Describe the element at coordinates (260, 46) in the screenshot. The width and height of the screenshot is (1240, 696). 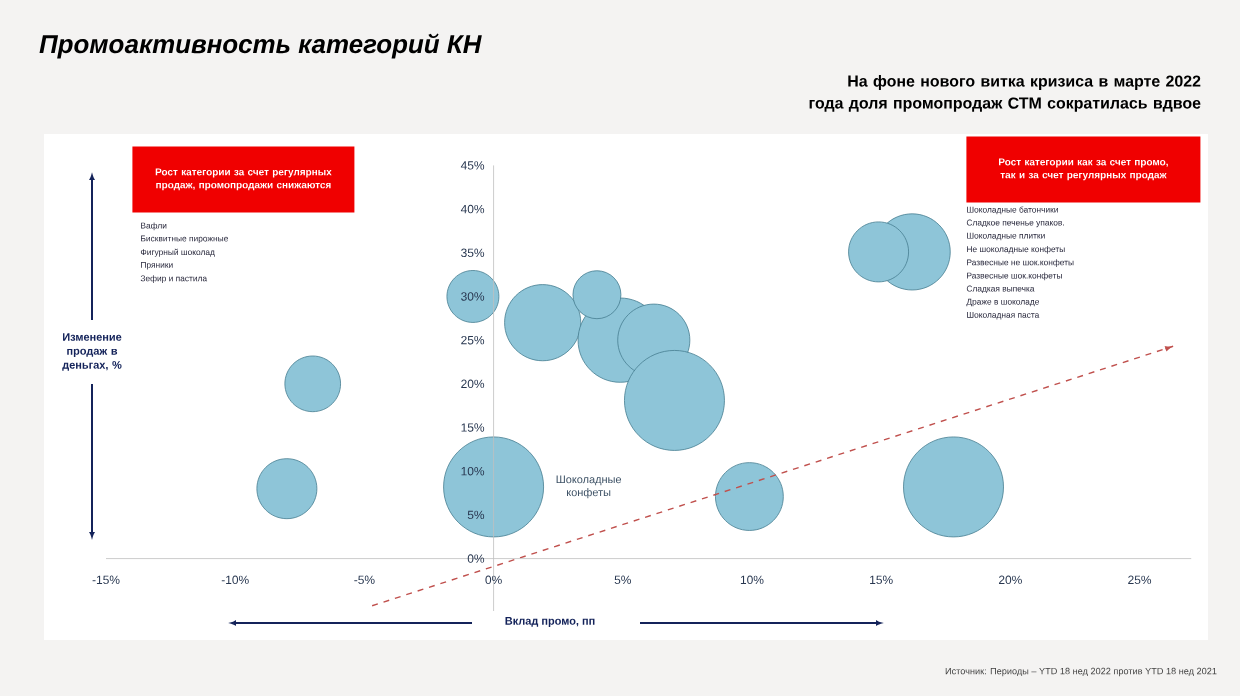
I see `chart-title: Промоактивность категорий КН` at that location.